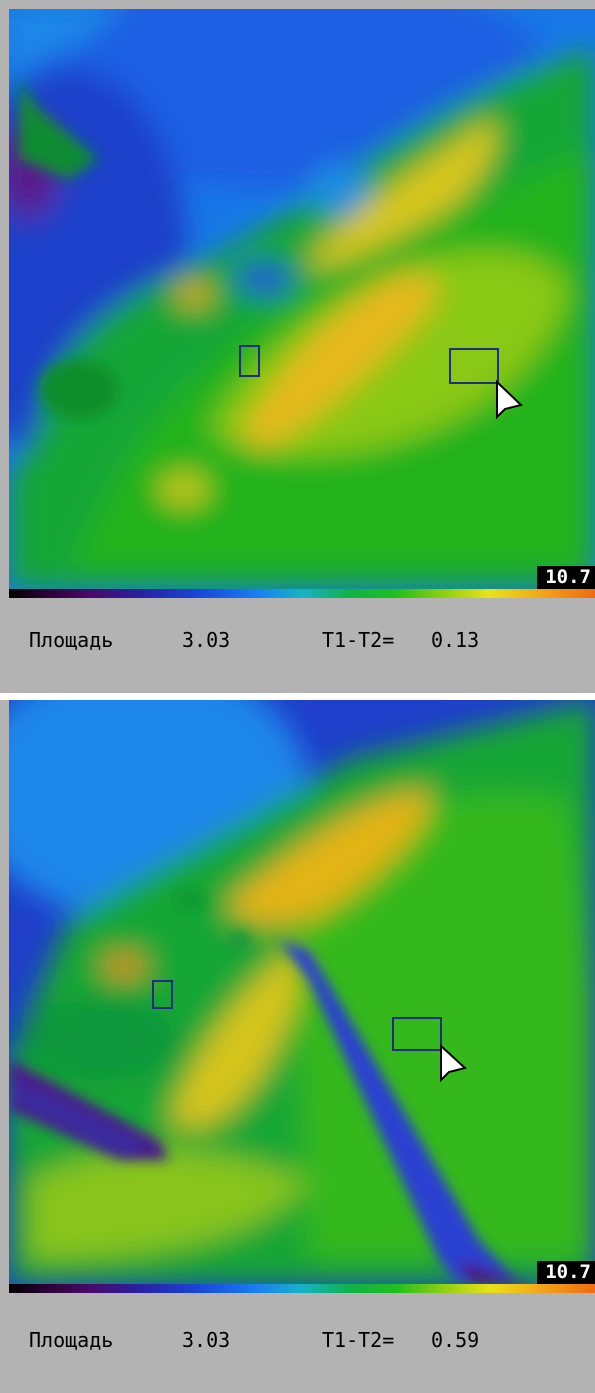  Describe the element at coordinates (297, 640) in the screenshot. I see `measurement-row: Площадь 3.03 T1-T2= 0.13` at that location.